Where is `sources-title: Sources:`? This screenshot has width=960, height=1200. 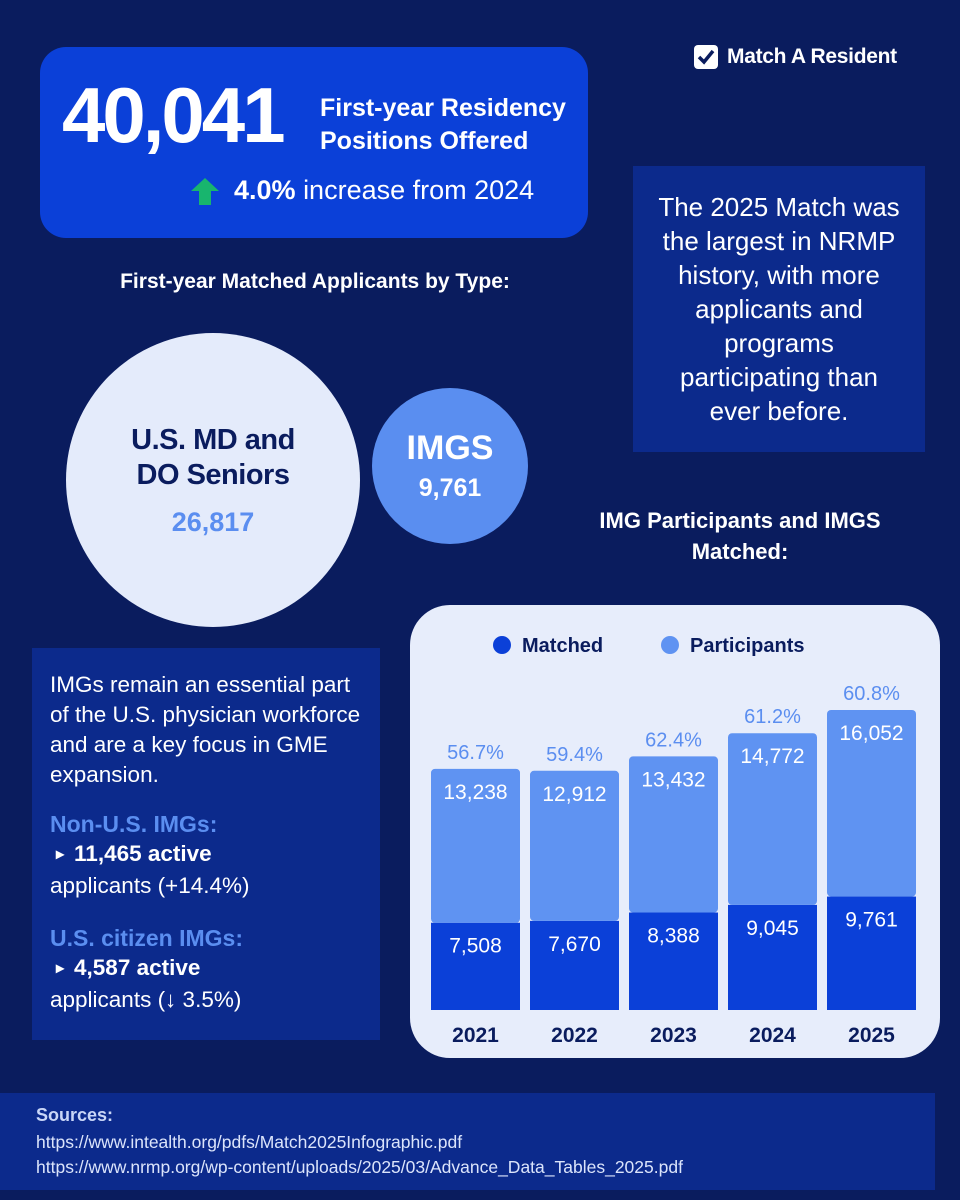 sources-title: Sources: is located at coordinates (75, 1115).